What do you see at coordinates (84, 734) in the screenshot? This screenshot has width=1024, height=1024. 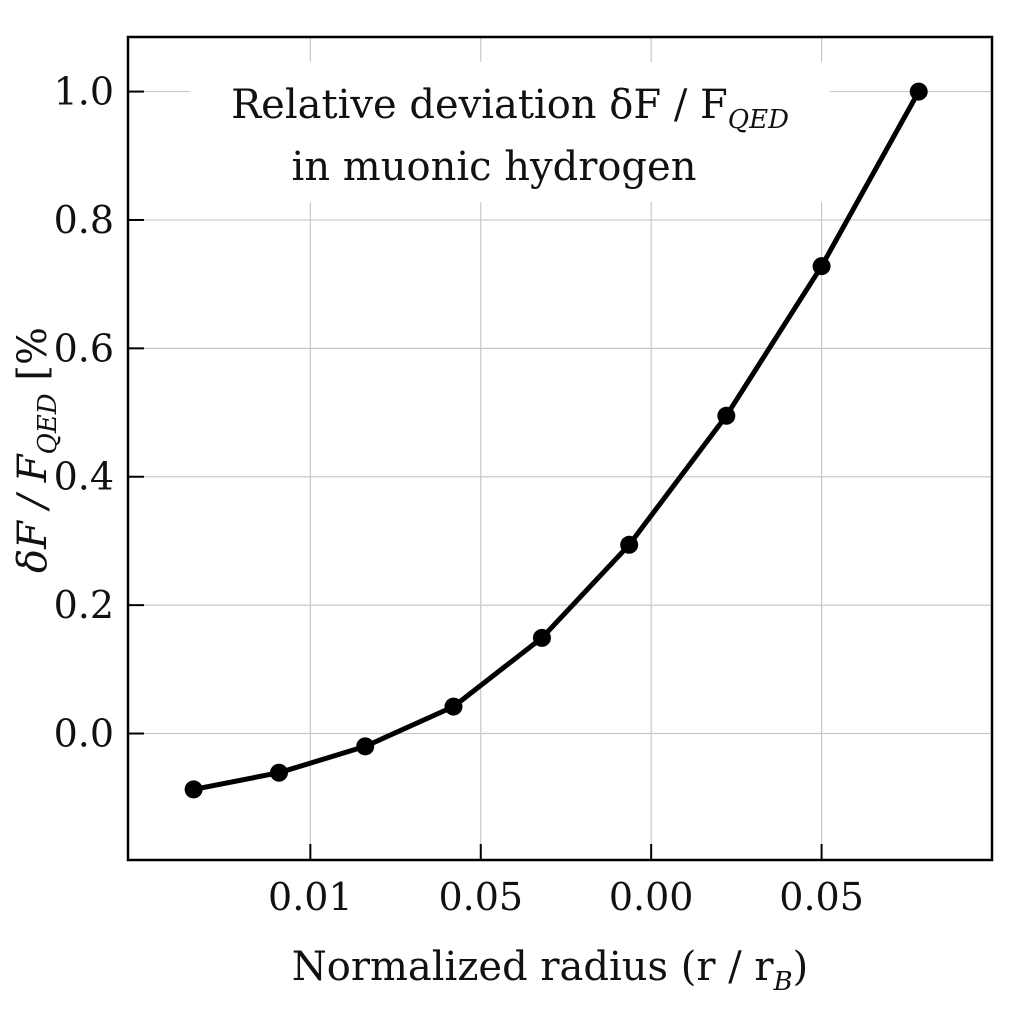 I see `y-tick-label: 0.0` at bounding box center [84, 734].